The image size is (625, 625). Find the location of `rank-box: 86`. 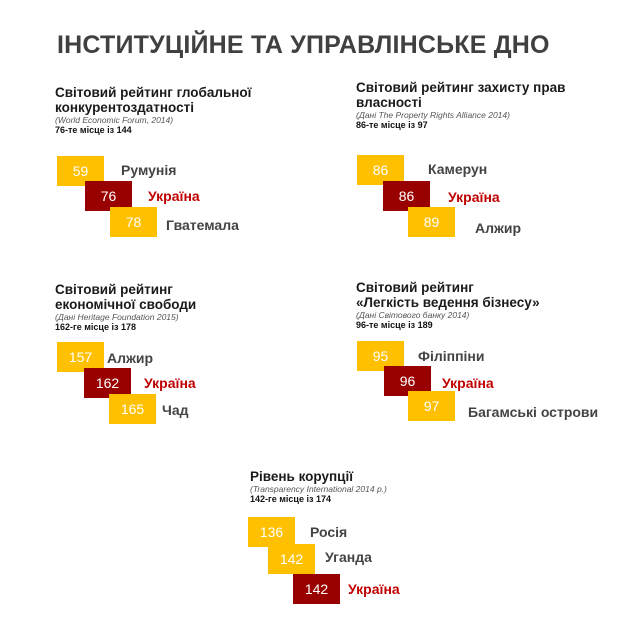

rank-box: 86 is located at coordinates (380, 170).